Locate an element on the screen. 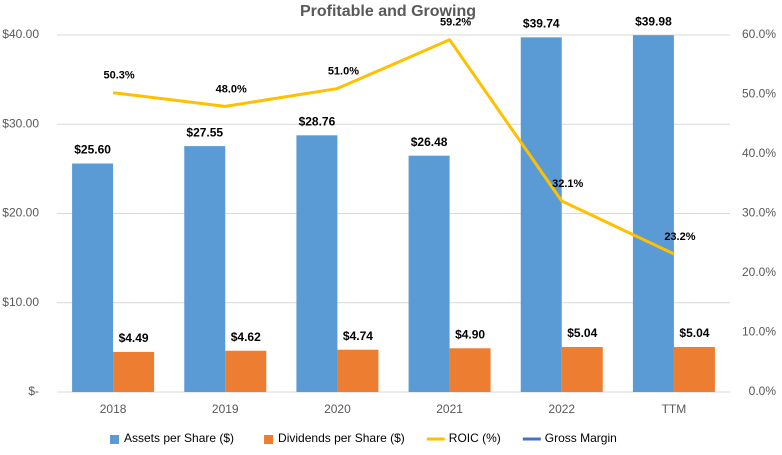 This screenshot has width=782, height=455. data-label: $25.60 is located at coordinates (92, 150).